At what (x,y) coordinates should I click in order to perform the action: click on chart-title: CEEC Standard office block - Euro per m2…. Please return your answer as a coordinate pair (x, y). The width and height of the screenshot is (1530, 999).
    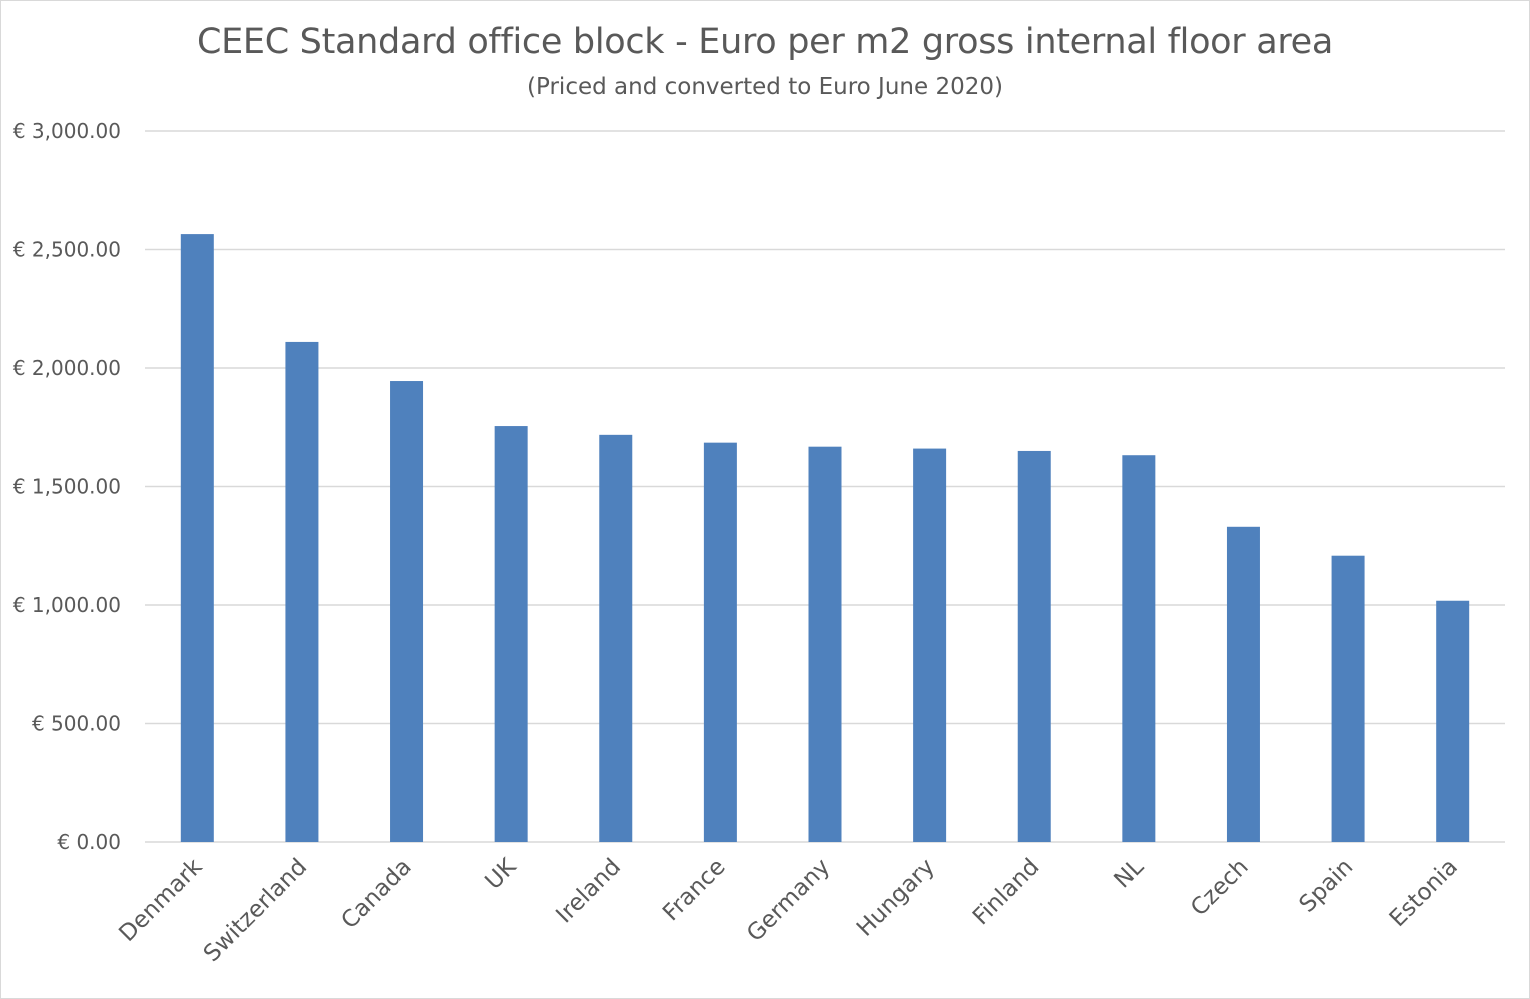
    Looking at the image, I should click on (765, 42).